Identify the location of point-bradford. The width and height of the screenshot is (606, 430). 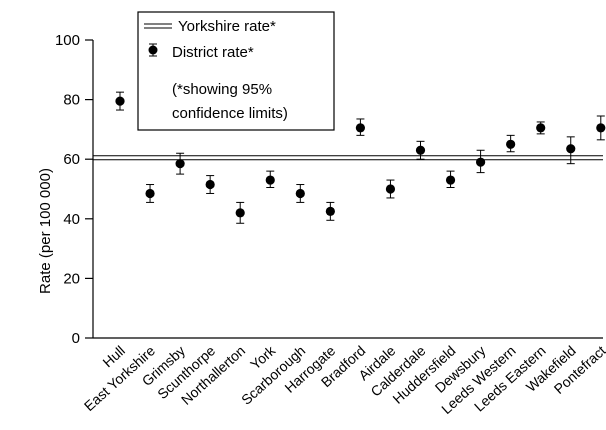
(360, 128).